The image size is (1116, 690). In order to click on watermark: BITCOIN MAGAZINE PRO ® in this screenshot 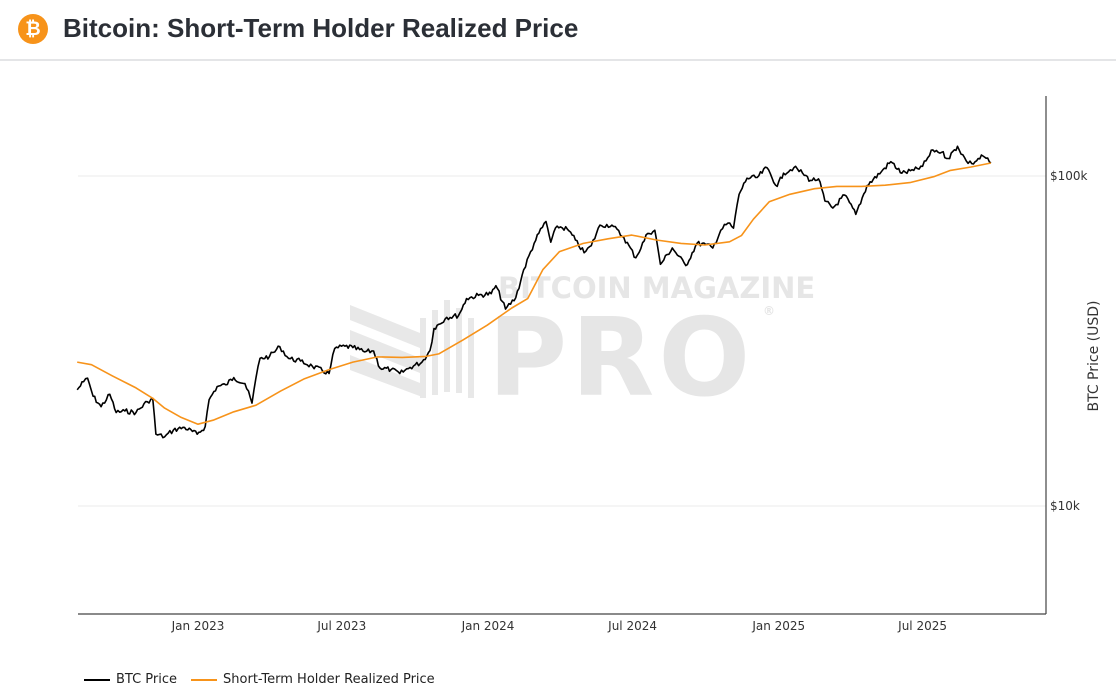, I will do `click(582, 346)`.